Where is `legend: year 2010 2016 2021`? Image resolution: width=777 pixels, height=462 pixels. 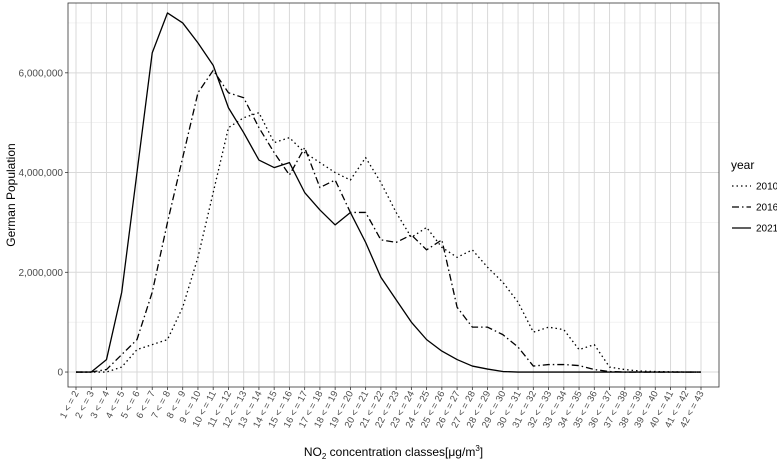 legend: year 2010 2016 2021 is located at coordinates (754, 196).